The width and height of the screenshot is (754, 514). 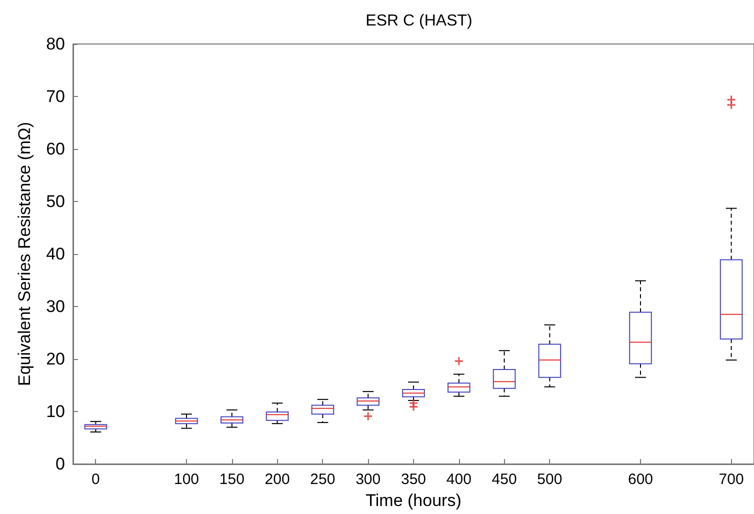 What do you see at coordinates (55, 149) in the screenshot?
I see `y-tick-label: 60` at bounding box center [55, 149].